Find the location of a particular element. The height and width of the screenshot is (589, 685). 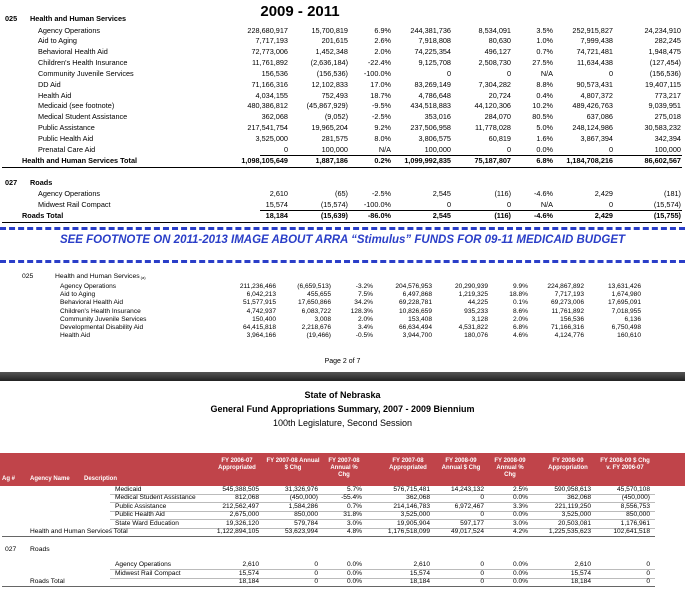

cell: 812,068 is located at coordinates (247, 498).